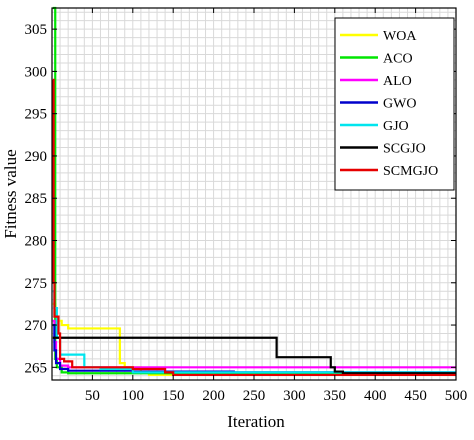 The height and width of the screenshot is (440, 474). Describe the element at coordinates (294, 396) in the screenshot. I see `x-tick-label: 300` at that location.